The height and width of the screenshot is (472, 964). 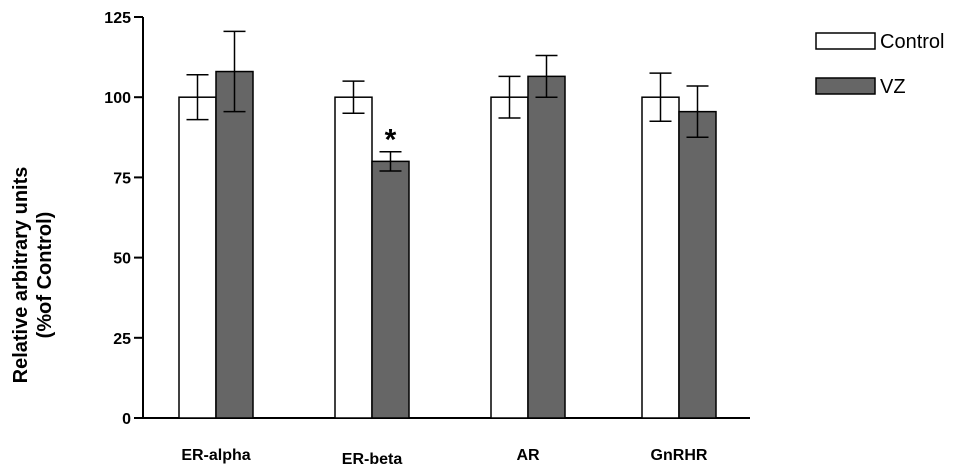 What do you see at coordinates (197, 257) in the screenshot?
I see `bar-control-er-alpha` at bounding box center [197, 257].